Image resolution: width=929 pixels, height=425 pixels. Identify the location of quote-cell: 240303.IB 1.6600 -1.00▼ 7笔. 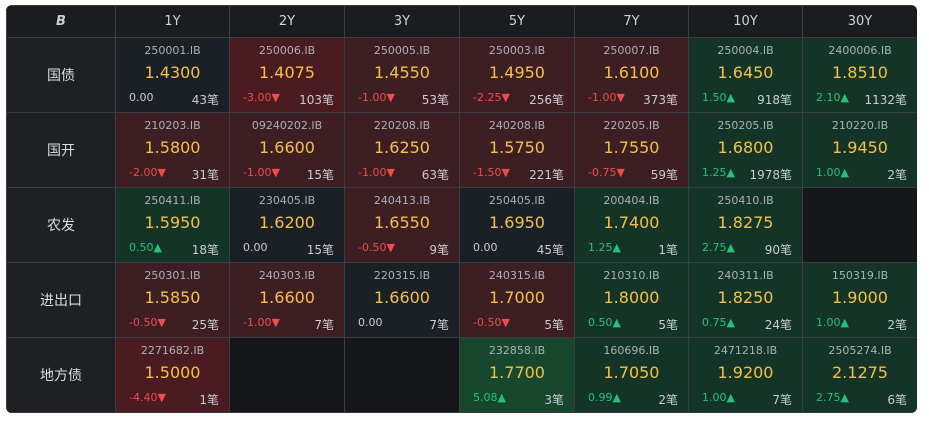
(287, 300).